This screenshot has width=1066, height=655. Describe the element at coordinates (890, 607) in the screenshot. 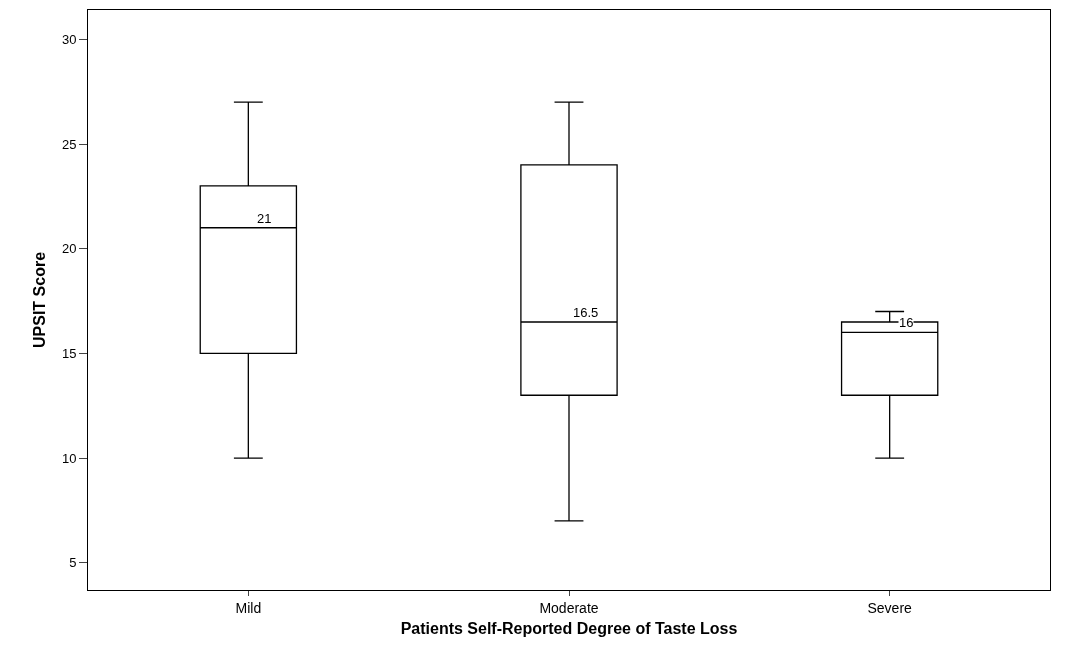

I see `x-tick-label: Severe` at that location.